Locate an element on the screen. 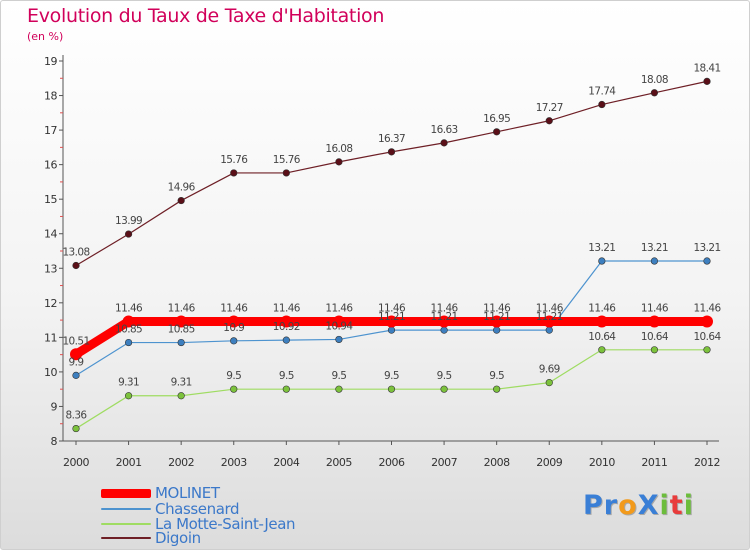 The image size is (750, 550). data-label-digoin: 16.63 is located at coordinates (444, 130).